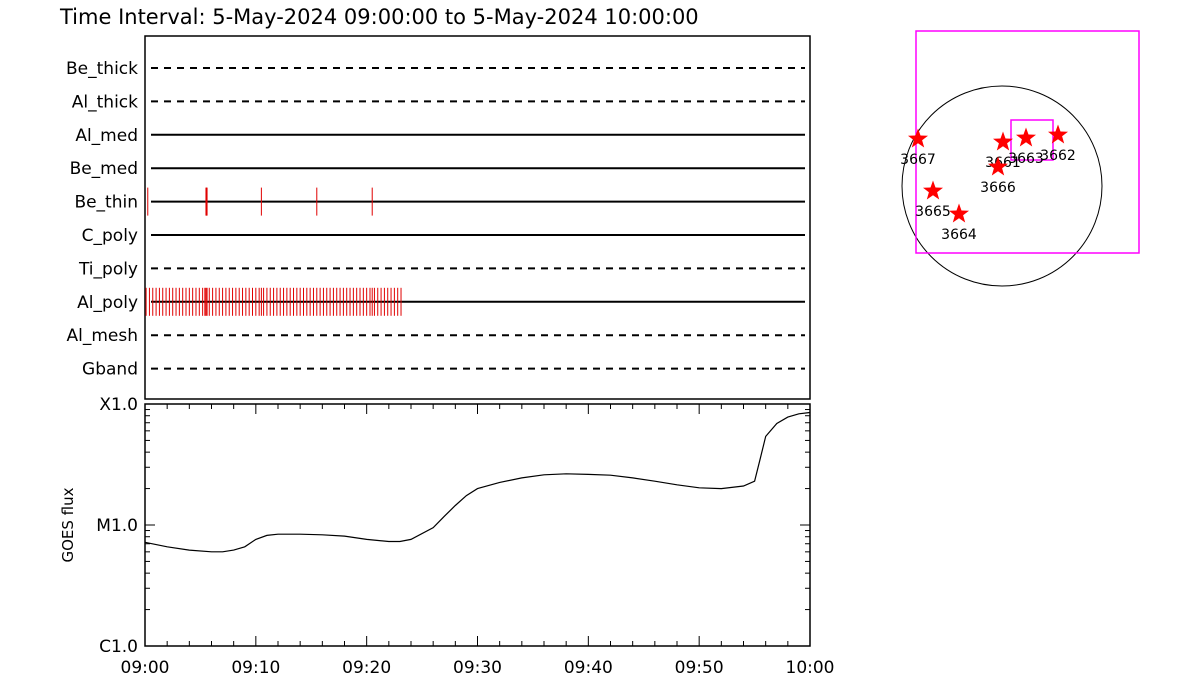 The image size is (1200, 700). What do you see at coordinates (255, 668) in the screenshot?
I see `x-tick-label: 09:10` at bounding box center [255, 668].